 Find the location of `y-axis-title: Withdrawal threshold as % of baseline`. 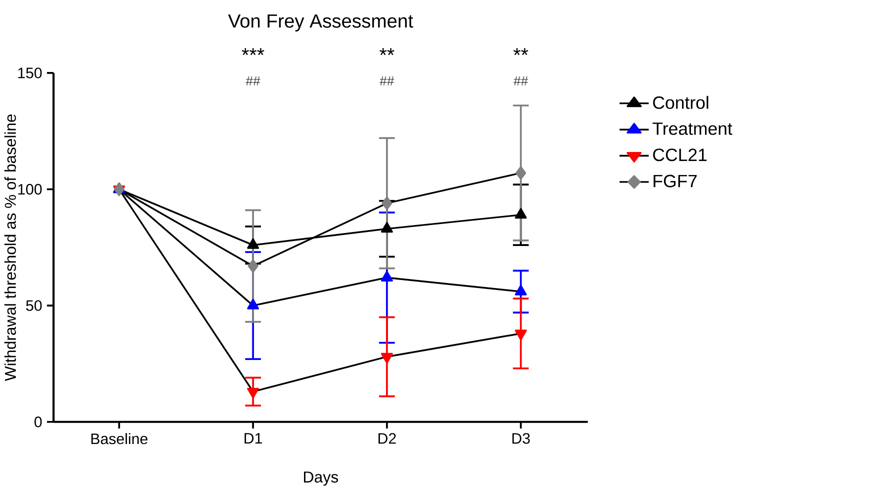

y-axis-title: Withdrawal threshold as % of baseline is located at coordinates (10, 248).